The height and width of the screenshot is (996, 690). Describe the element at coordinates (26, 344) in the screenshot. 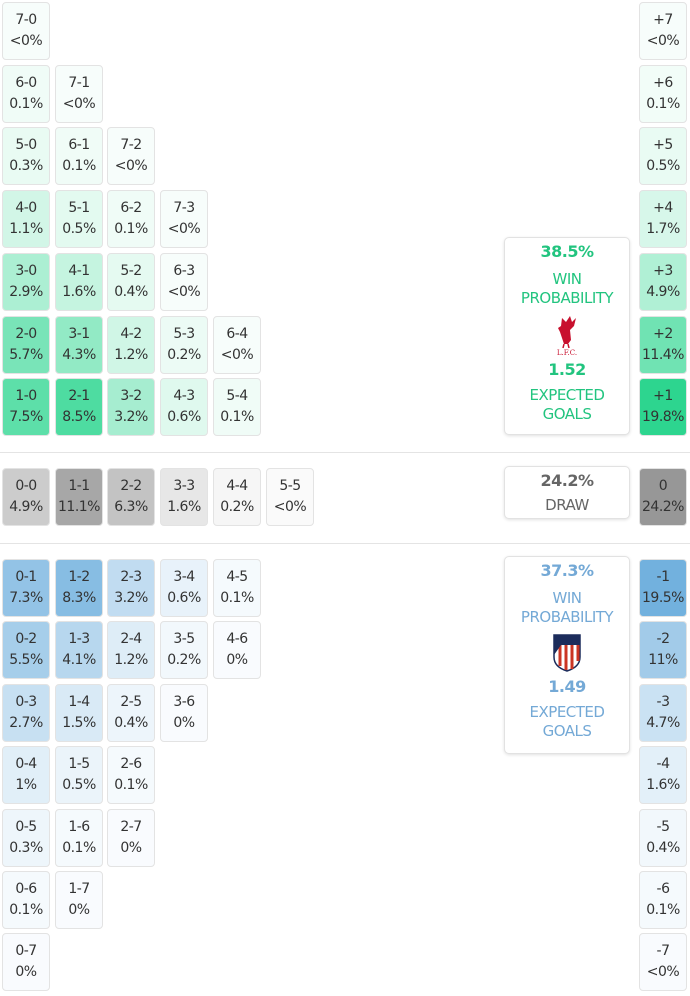

I see `scoreline-cell: 2-0 5.7%` at that location.